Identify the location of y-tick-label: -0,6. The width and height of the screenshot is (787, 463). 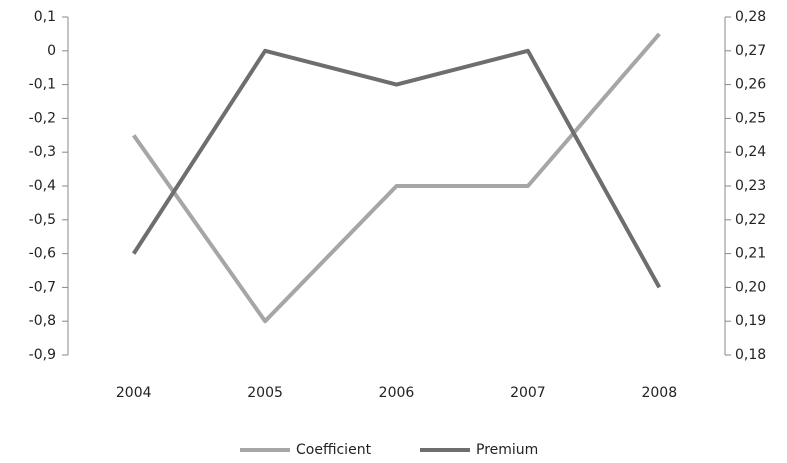
(42, 254).